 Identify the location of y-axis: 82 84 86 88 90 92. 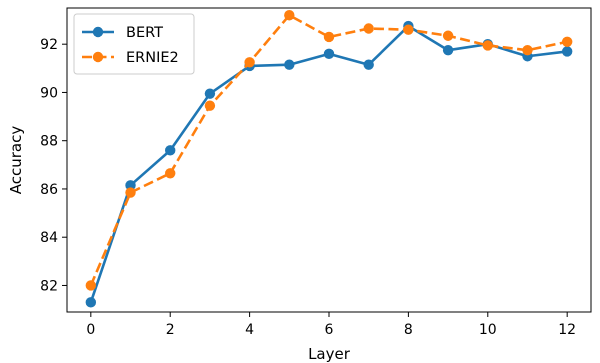
(53, 165).